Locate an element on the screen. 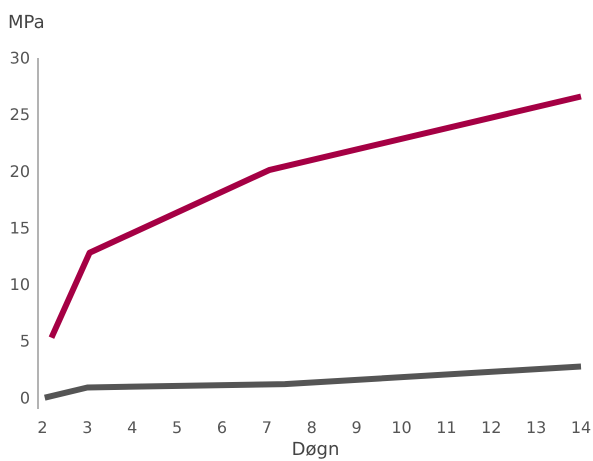 This screenshot has width=593, height=461. x-tick-label: 6 is located at coordinates (222, 427).